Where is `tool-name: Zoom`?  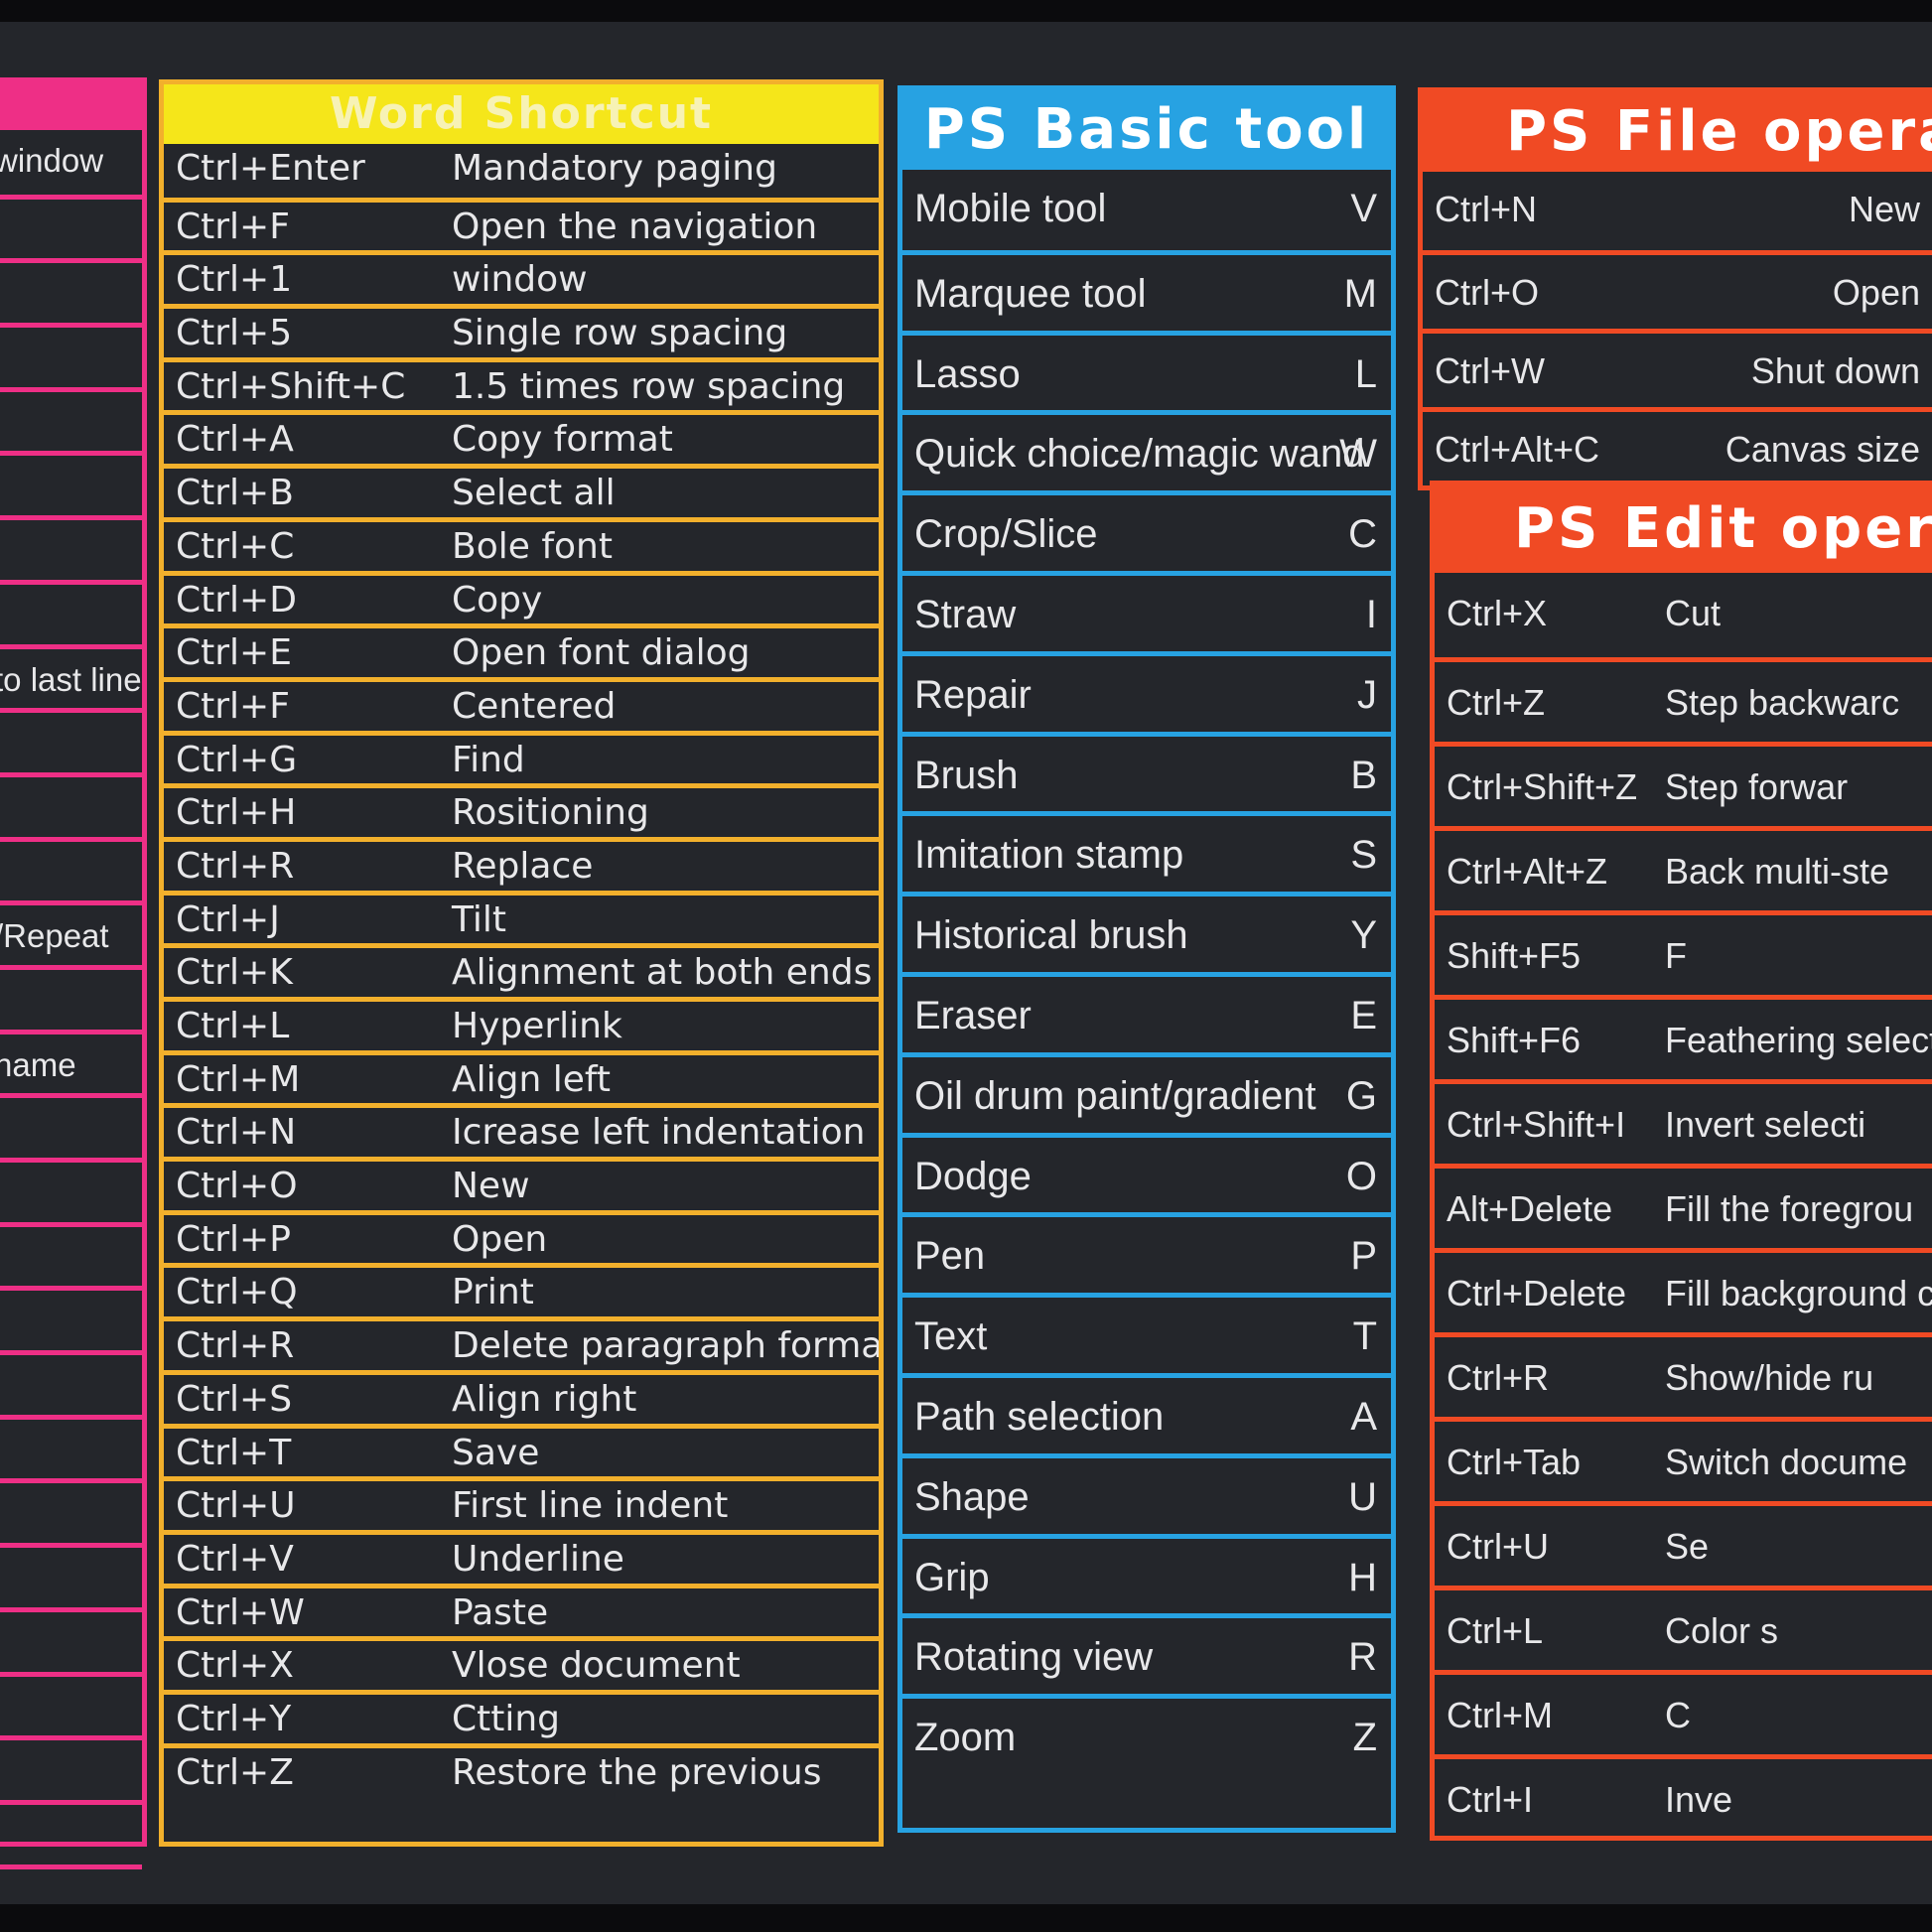 tool-name: Zoom is located at coordinates (966, 1738).